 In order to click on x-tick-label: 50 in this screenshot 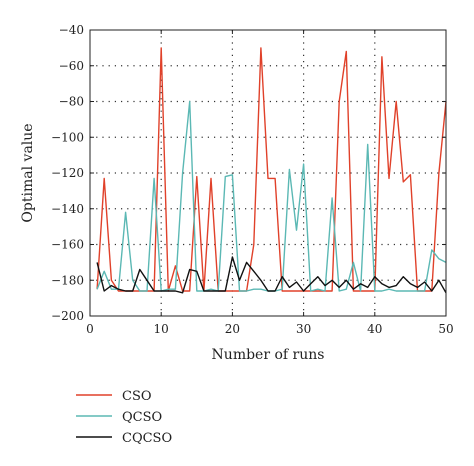, I will do `click(445, 329)`.